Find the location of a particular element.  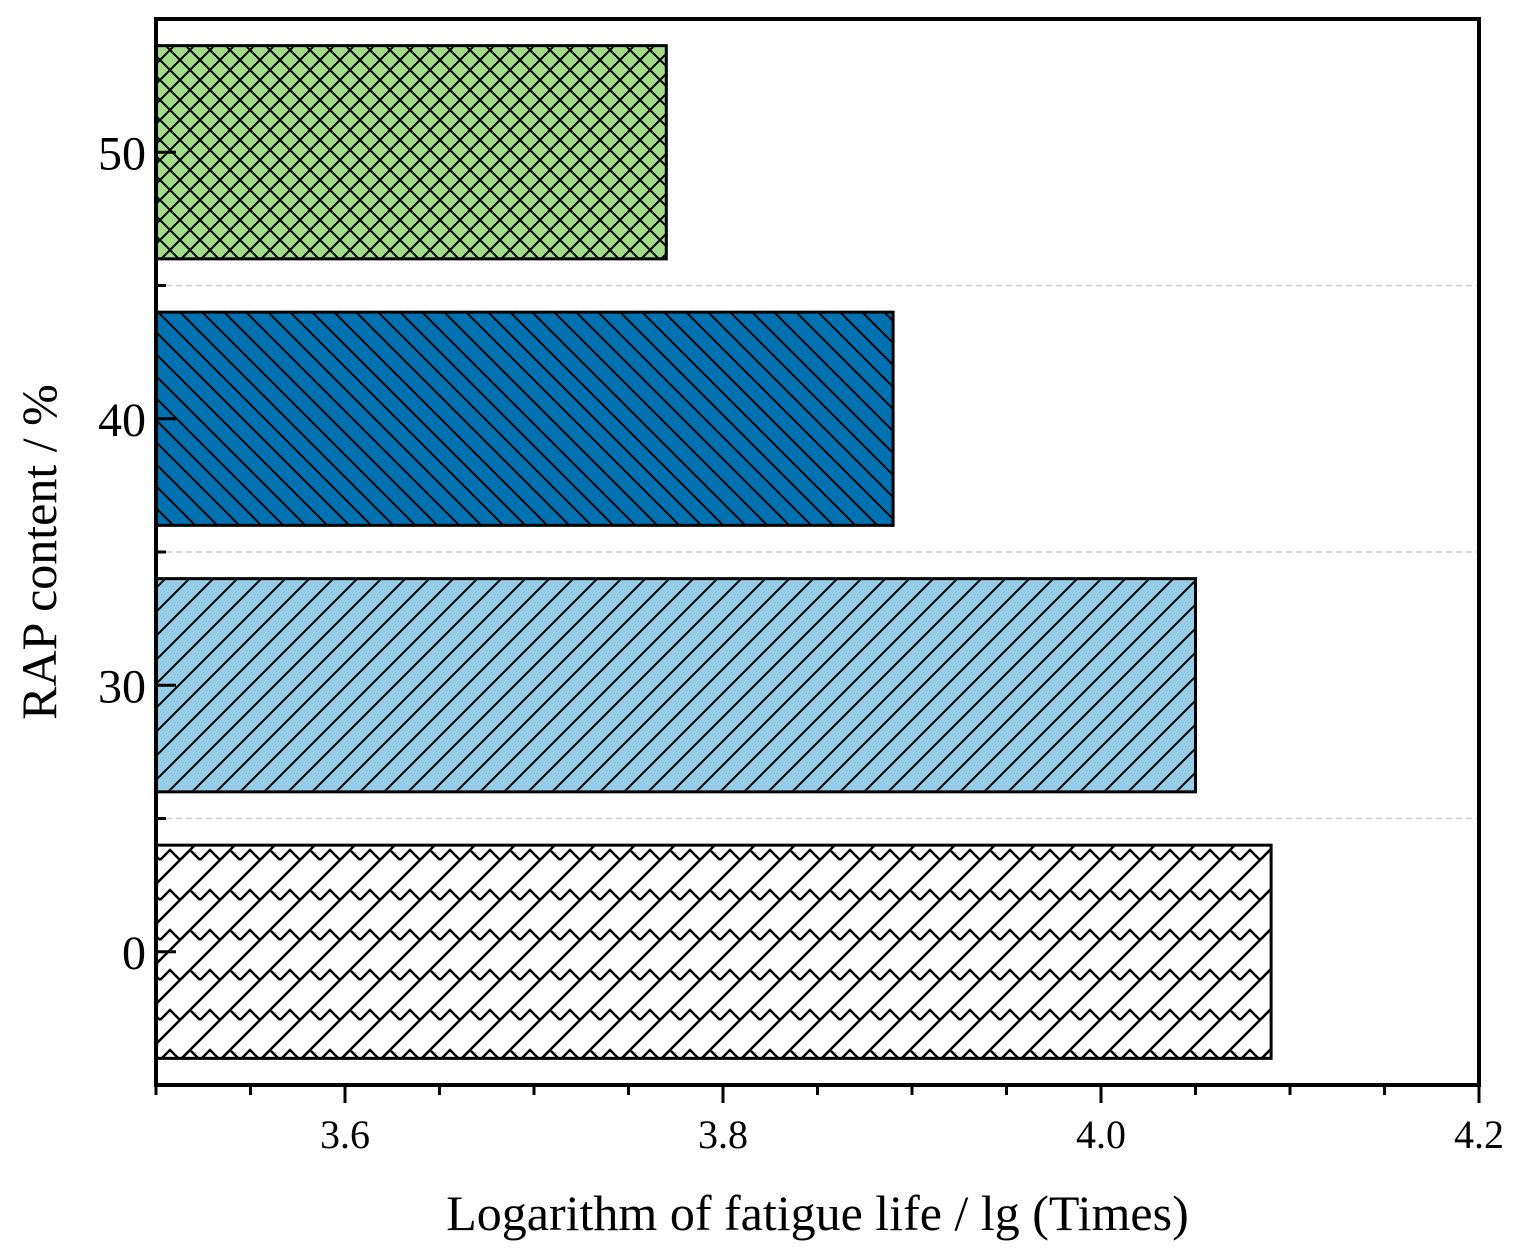

x-tick-label: 4.2 is located at coordinates (1479, 1134).